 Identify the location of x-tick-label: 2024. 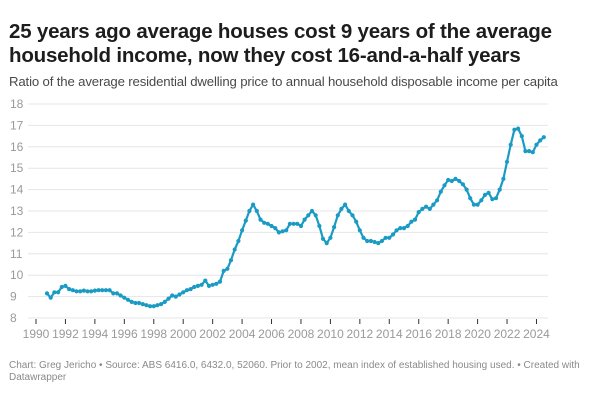
(536, 334).